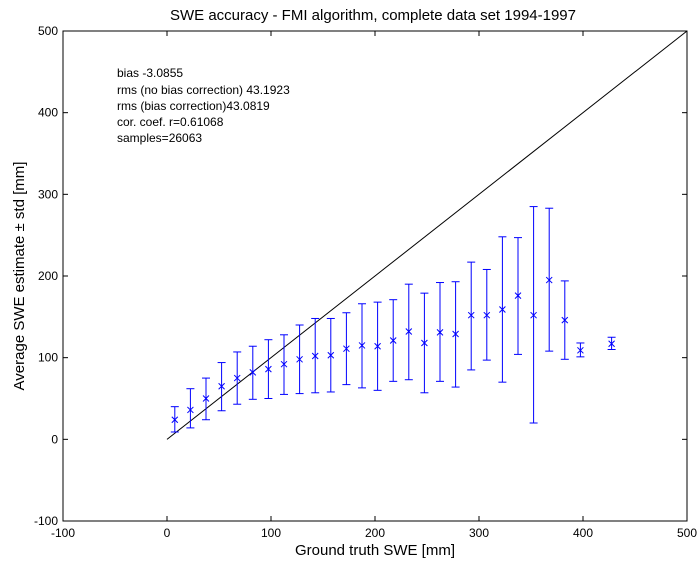  What do you see at coordinates (48, 358) in the screenshot?
I see `y-tick-label: 100` at bounding box center [48, 358].